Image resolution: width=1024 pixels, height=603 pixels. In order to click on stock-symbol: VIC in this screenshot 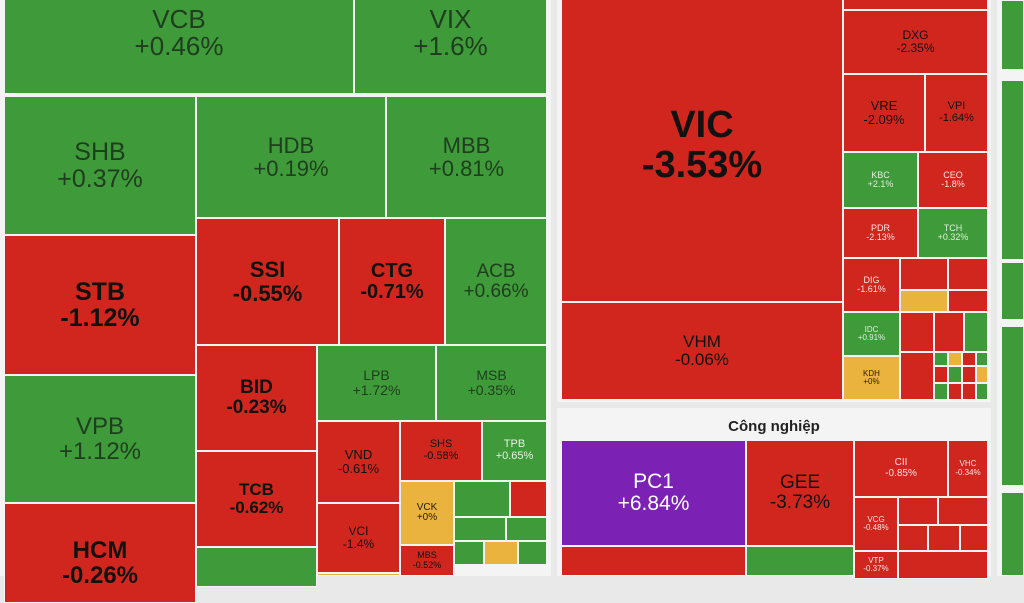, I will do `click(702, 125)`.